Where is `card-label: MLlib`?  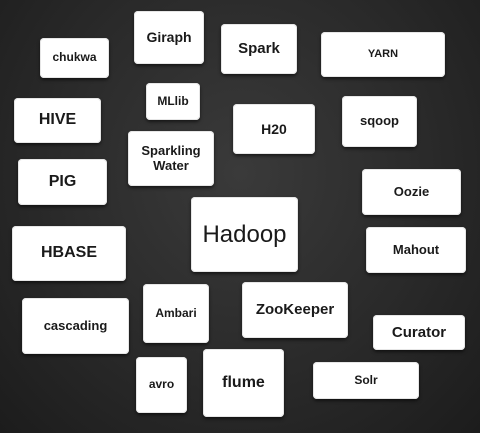
card-label: MLlib is located at coordinates (173, 100).